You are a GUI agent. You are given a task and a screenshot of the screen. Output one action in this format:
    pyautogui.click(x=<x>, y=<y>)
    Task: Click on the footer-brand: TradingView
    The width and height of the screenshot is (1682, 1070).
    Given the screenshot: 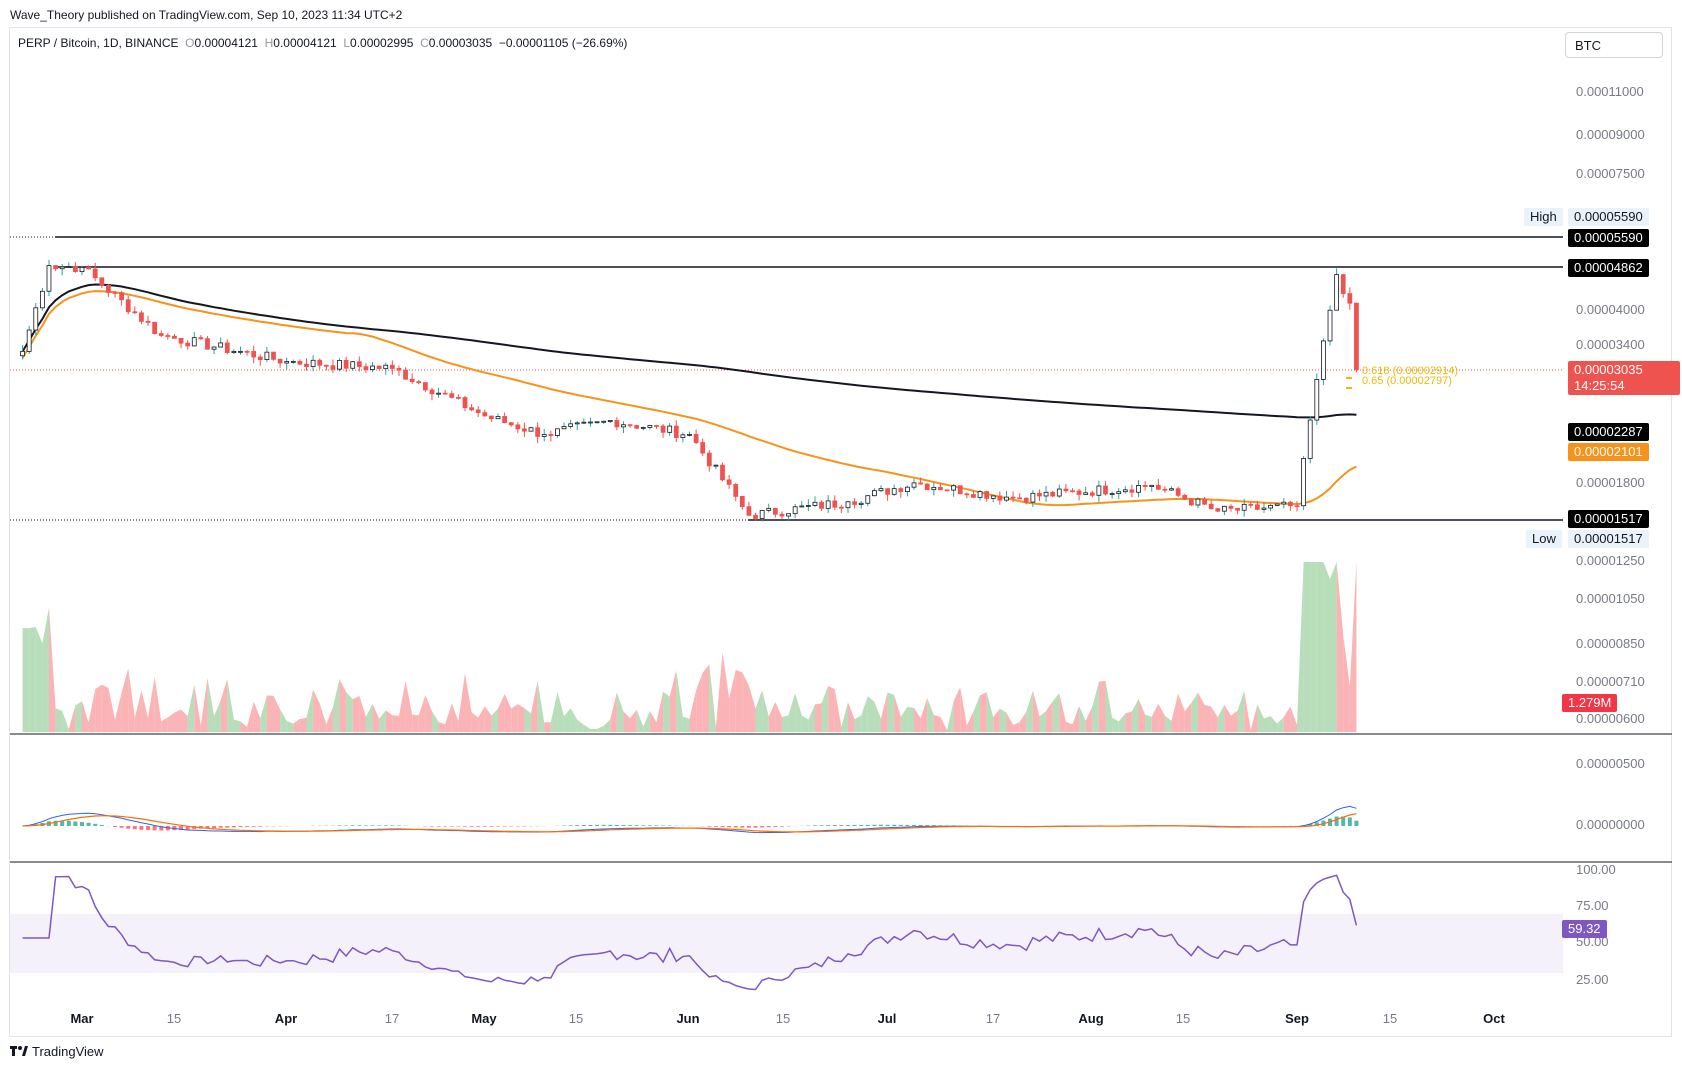 What is the action you would take?
    pyautogui.click(x=57, y=1051)
    